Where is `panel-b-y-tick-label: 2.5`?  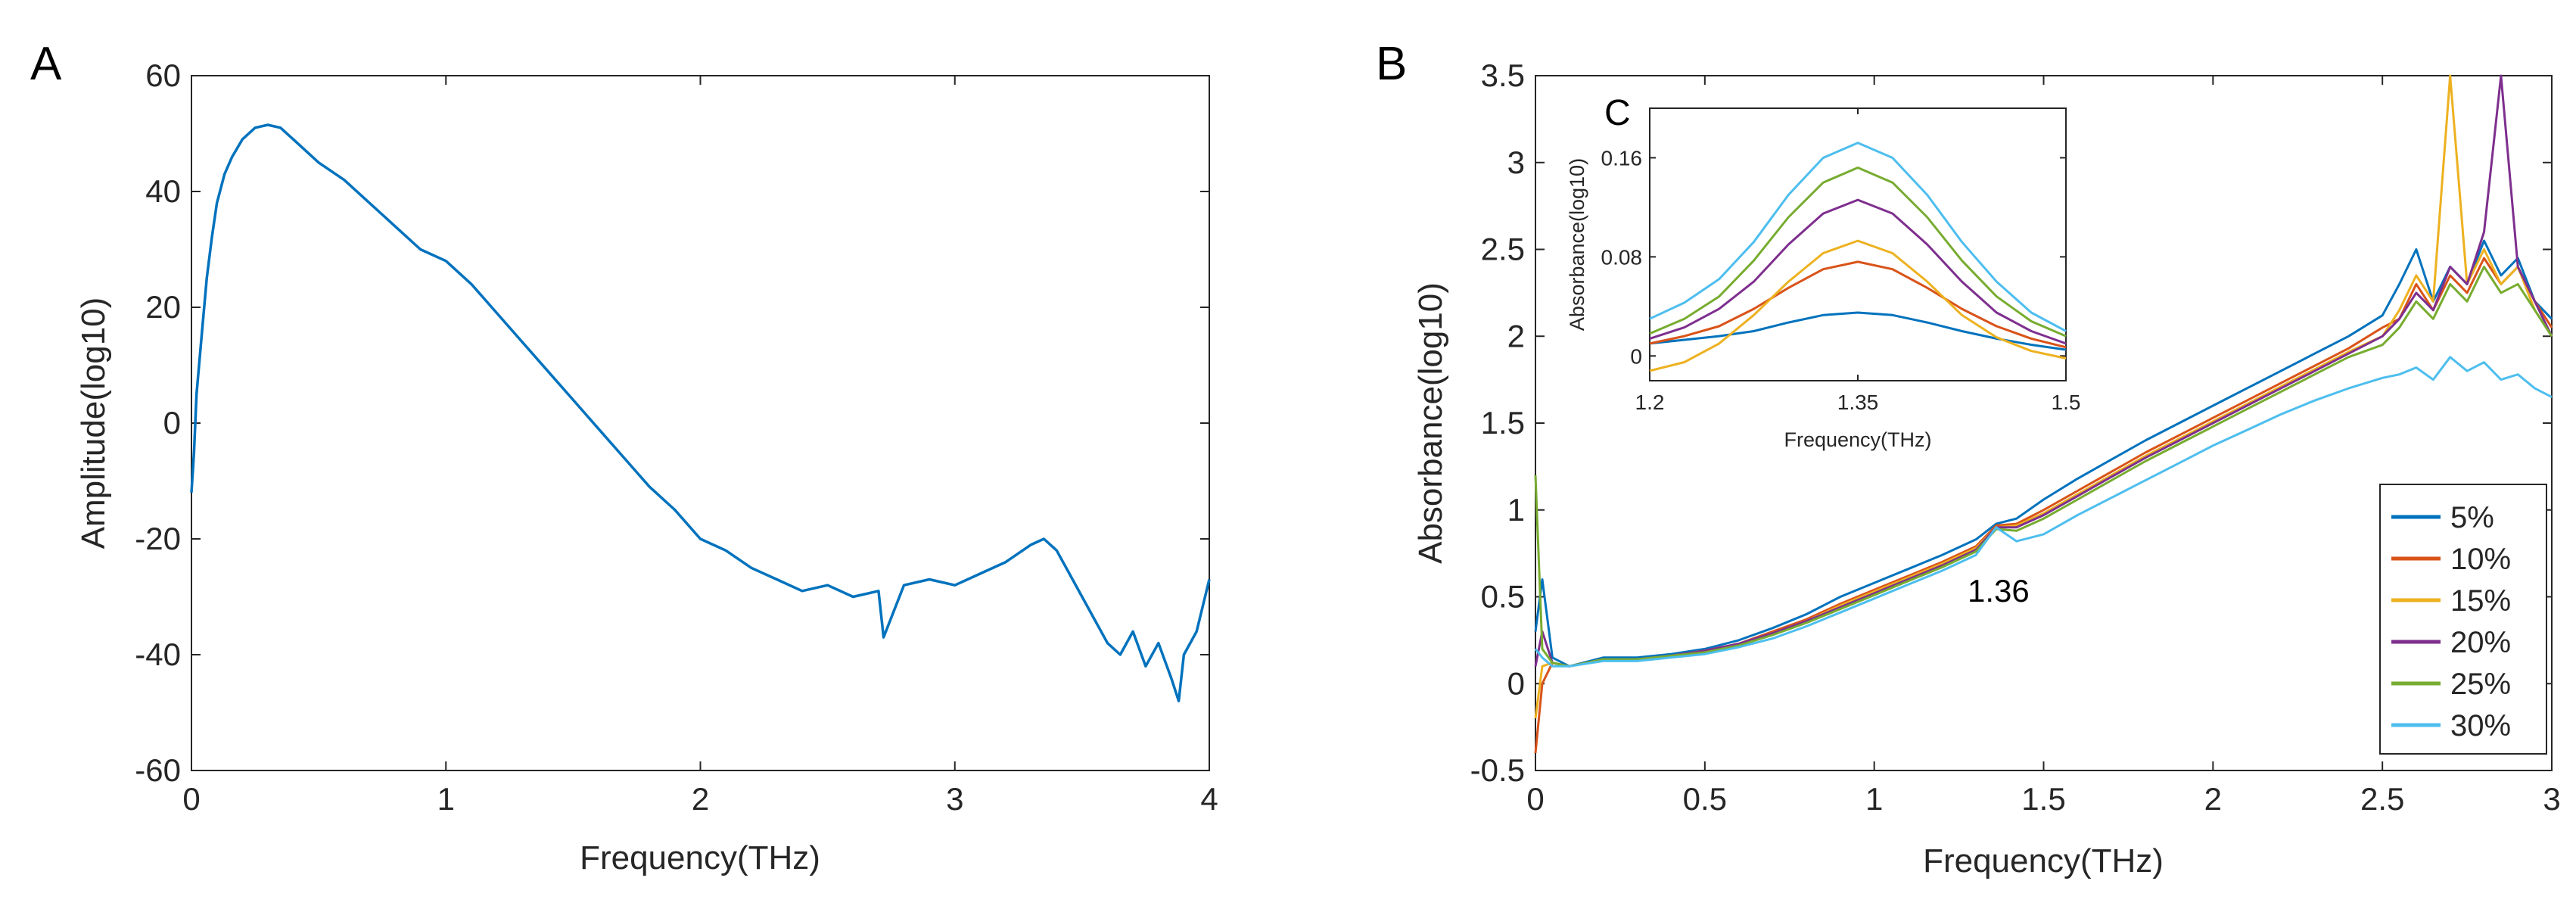 panel-b-y-tick-label: 2.5 is located at coordinates (1503, 249).